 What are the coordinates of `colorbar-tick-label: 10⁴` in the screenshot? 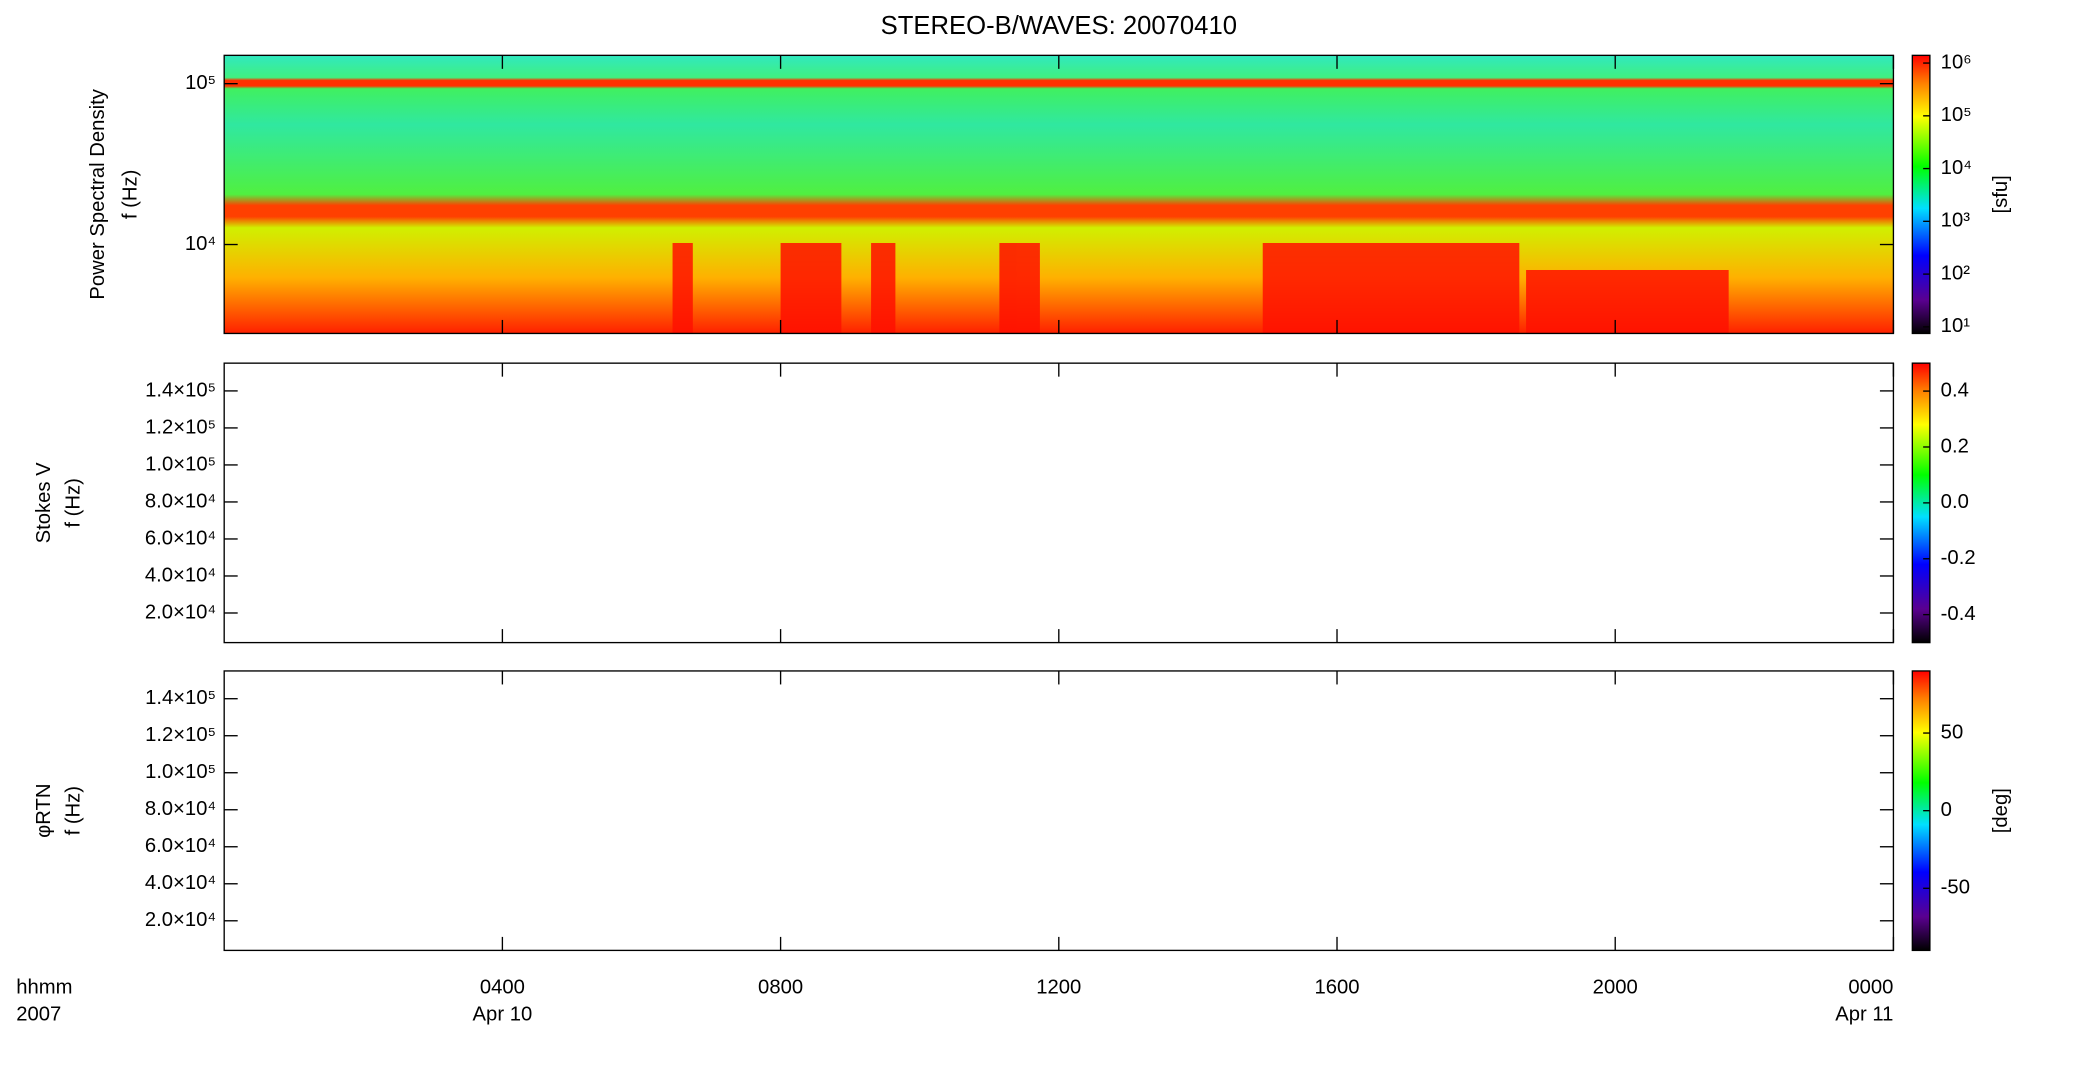 It's located at (1956, 168).